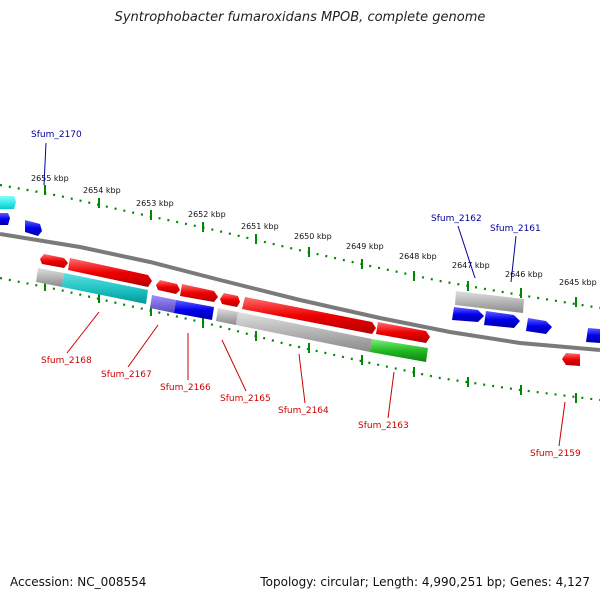  What do you see at coordinates (194, 310) in the screenshot?
I see `cds-2166-blue` at bounding box center [194, 310].